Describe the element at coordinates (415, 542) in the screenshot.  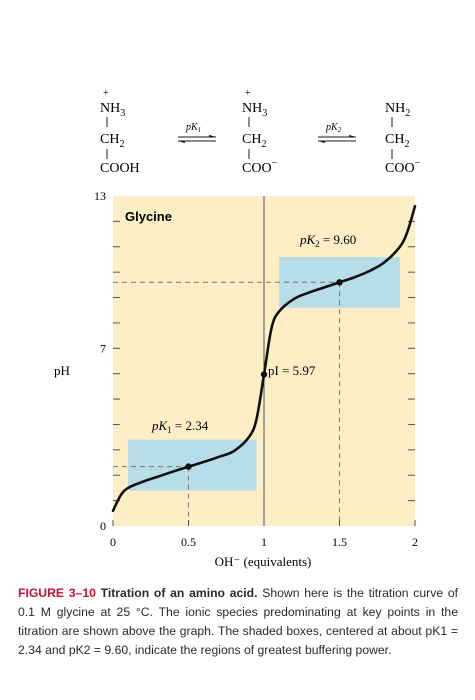
I see `x-tick-label: 2` at that location.